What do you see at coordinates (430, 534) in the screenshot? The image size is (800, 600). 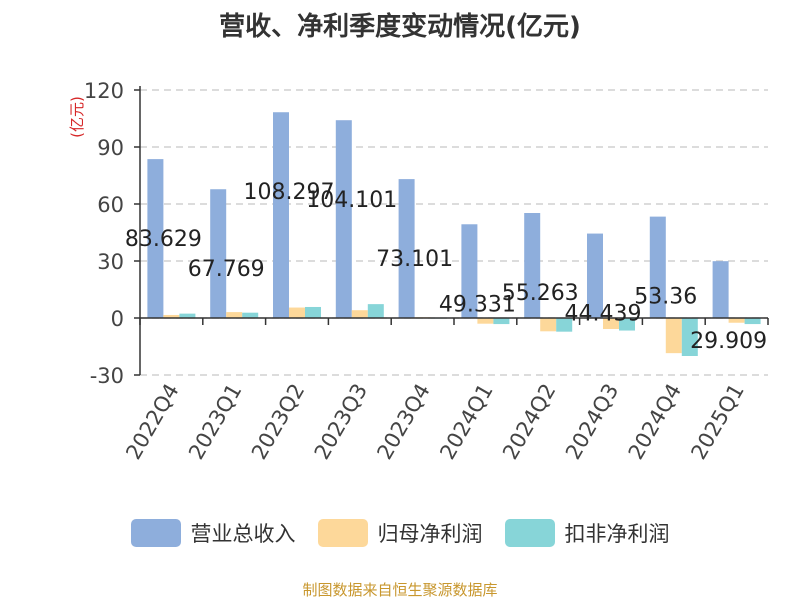 I see `legend-label: 归母净利润` at bounding box center [430, 534].